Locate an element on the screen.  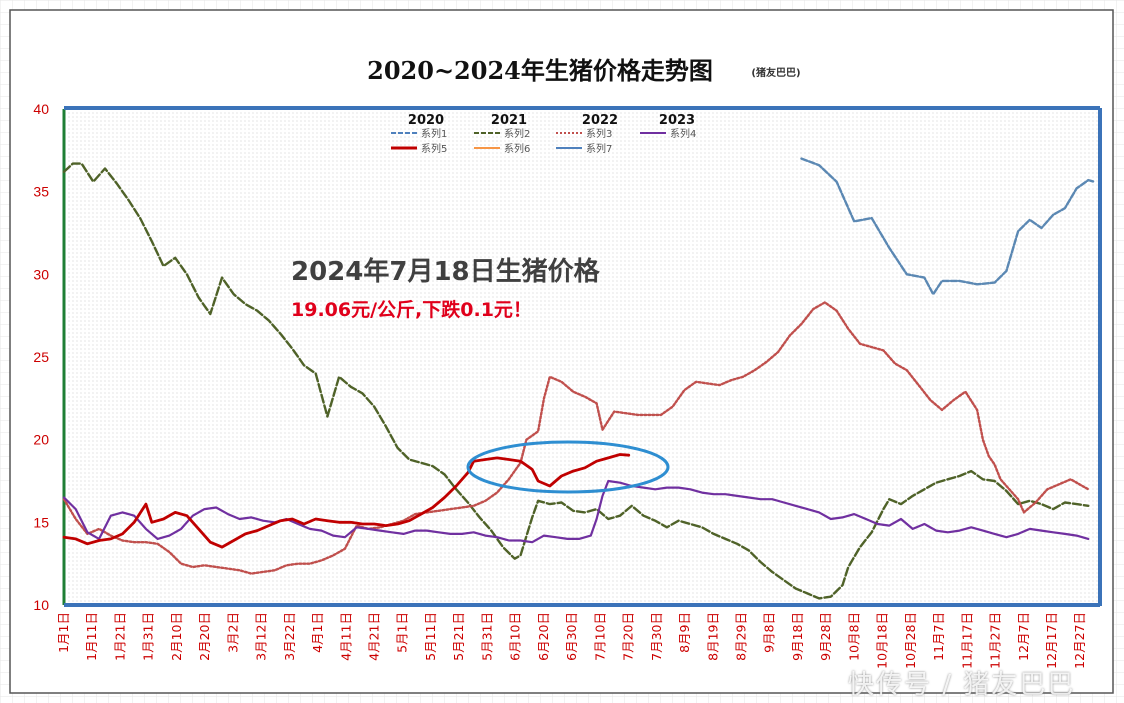
x-tick-label: 7月20日 is located at coordinates (628, 636).